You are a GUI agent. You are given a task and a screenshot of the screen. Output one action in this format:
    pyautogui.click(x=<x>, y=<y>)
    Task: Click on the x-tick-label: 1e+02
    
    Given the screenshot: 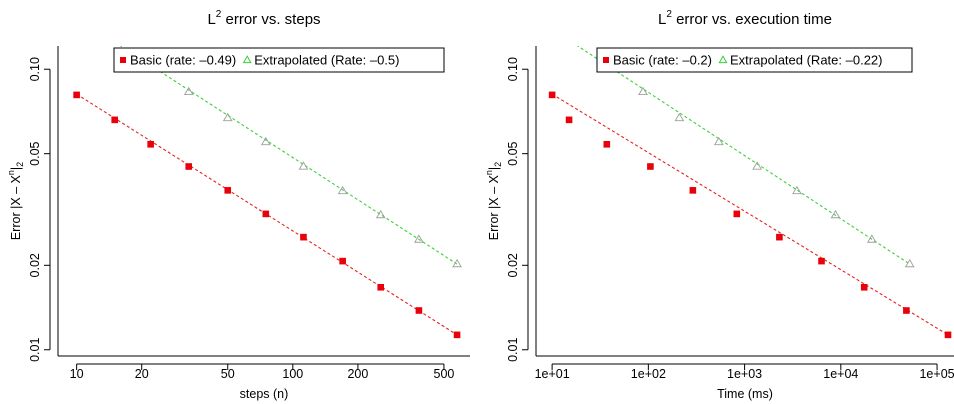 What is the action you would take?
    pyautogui.click(x=648, y=374)
    